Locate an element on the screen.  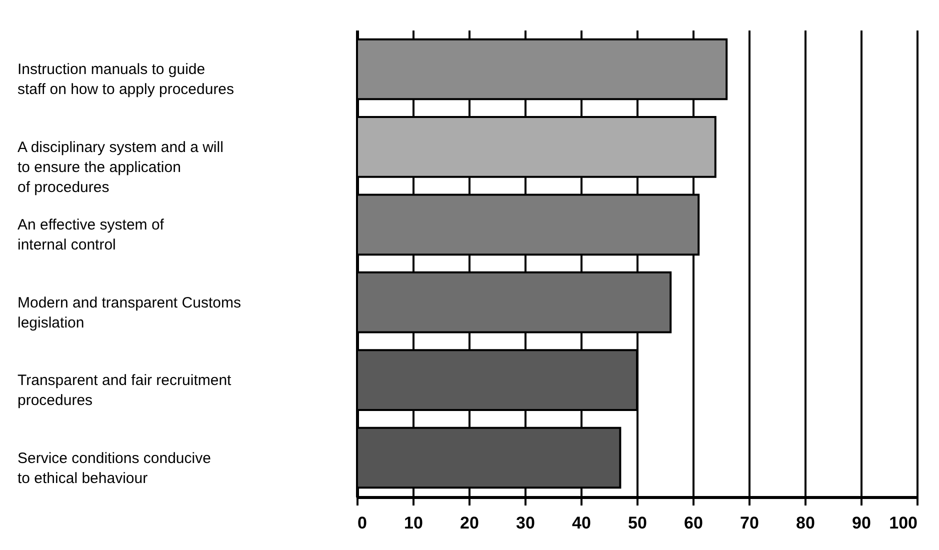
x-tick-label: 50 is located at coordinates (637, 523).